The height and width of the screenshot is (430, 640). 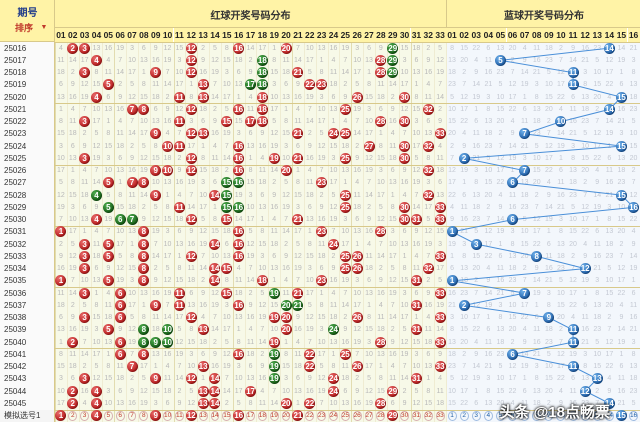 I want to click on red-ball: 1, so click(x=61, y=416).